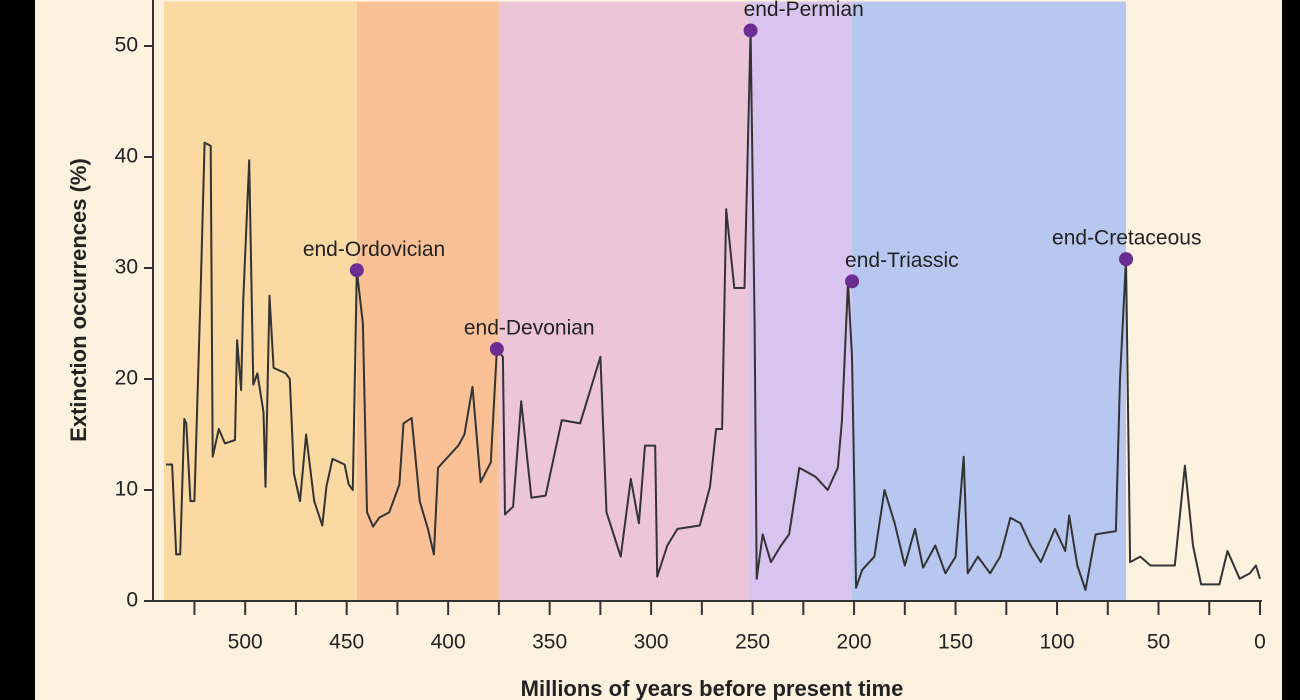  What do you see at coordinates (132, 600) in the screenshot?
I see `y-tick-label: 0` at bounding box center [132, 600].